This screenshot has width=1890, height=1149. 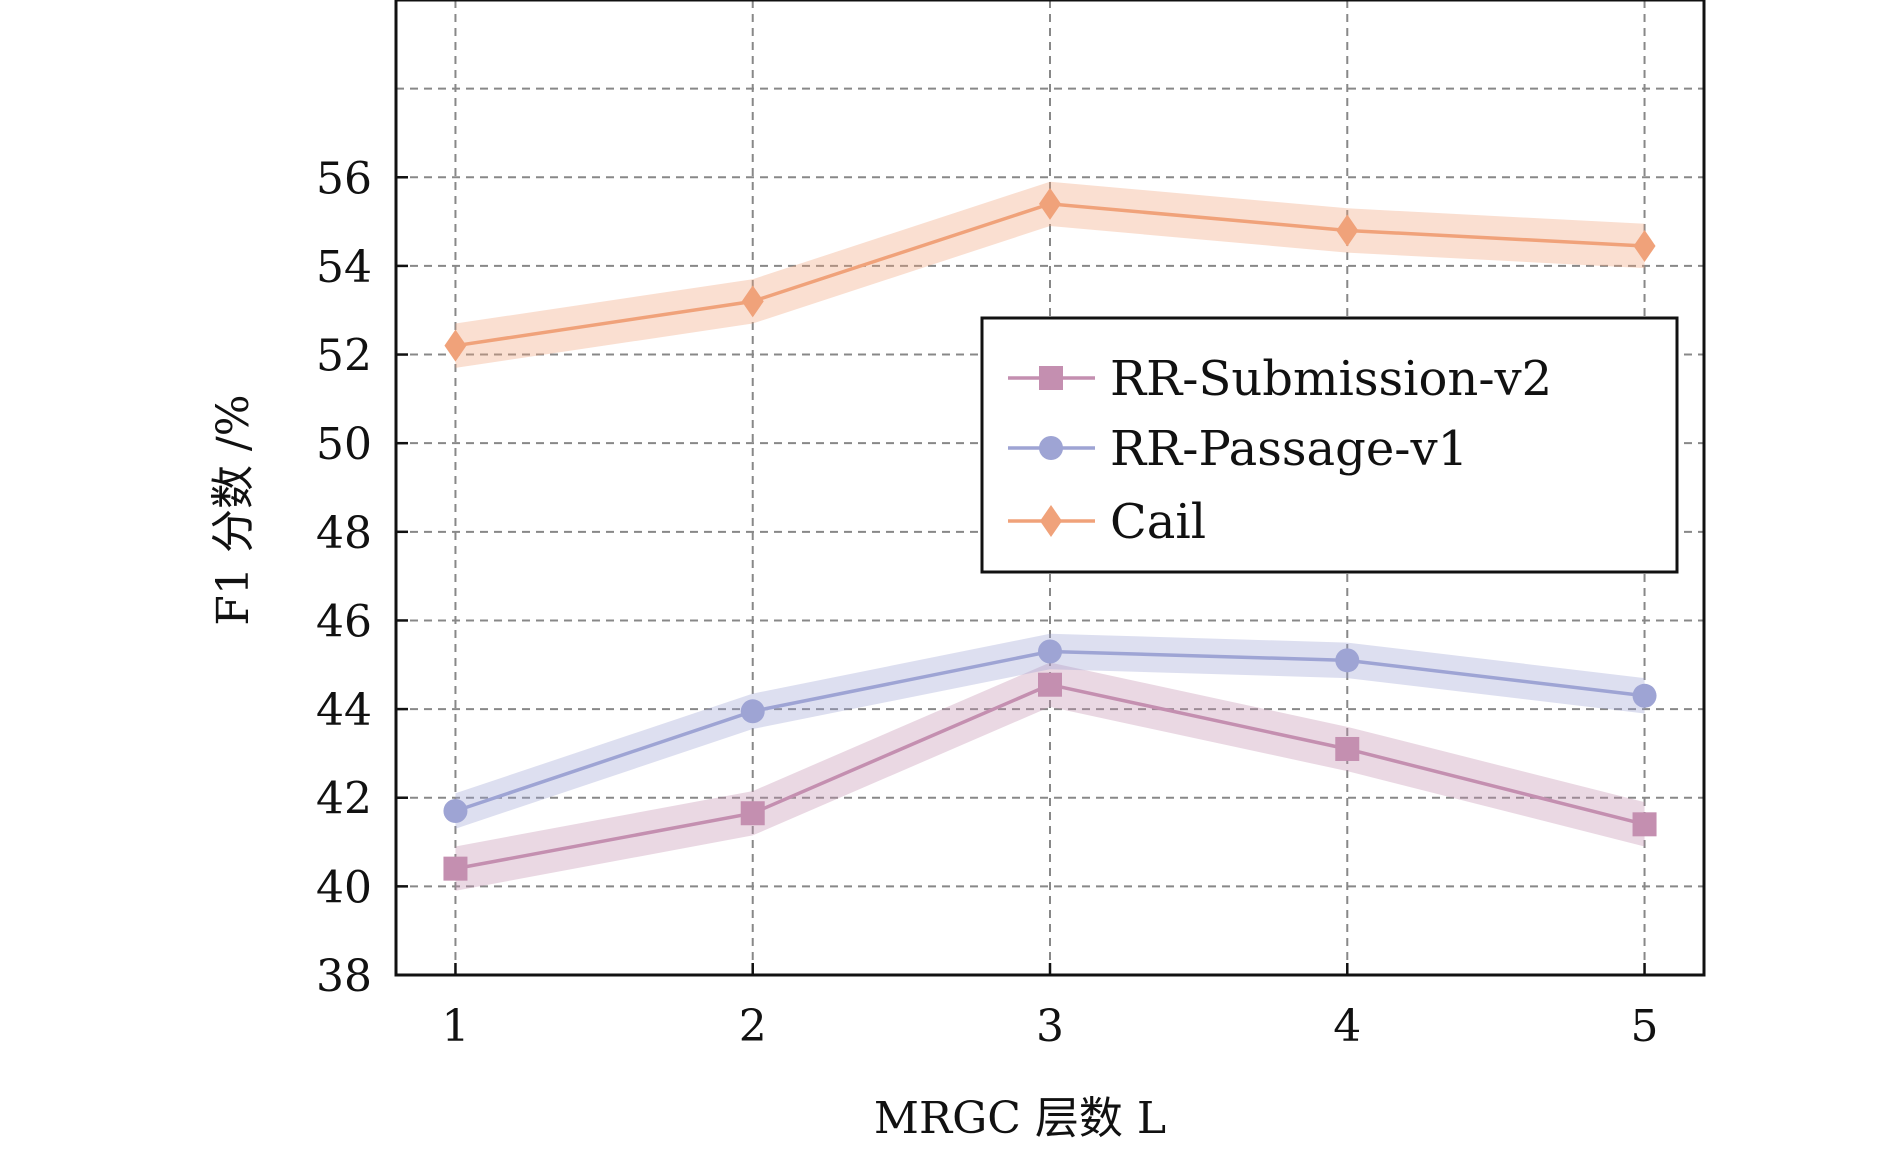 I want to click on y-tick-label: 56, so click(x=344, y=178).